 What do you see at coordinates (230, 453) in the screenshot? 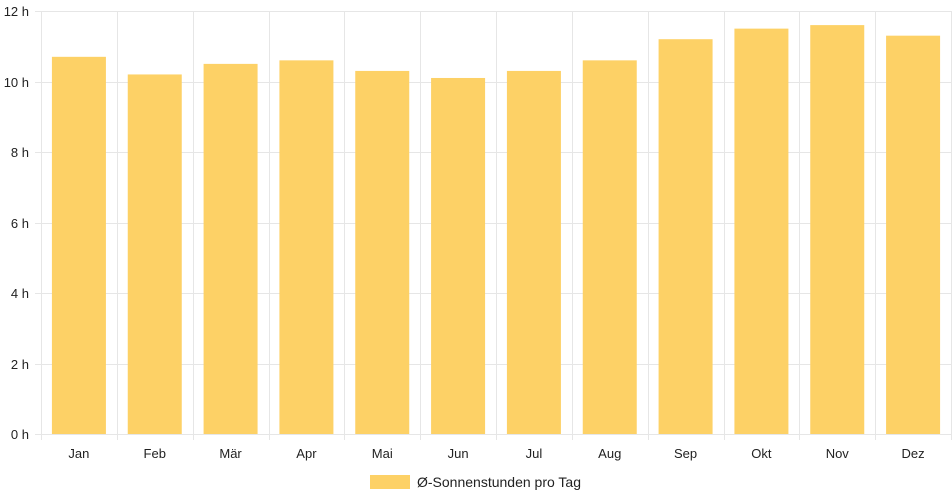
I see `x-tick-label-2: Mär` at bounding box center [230, 453].